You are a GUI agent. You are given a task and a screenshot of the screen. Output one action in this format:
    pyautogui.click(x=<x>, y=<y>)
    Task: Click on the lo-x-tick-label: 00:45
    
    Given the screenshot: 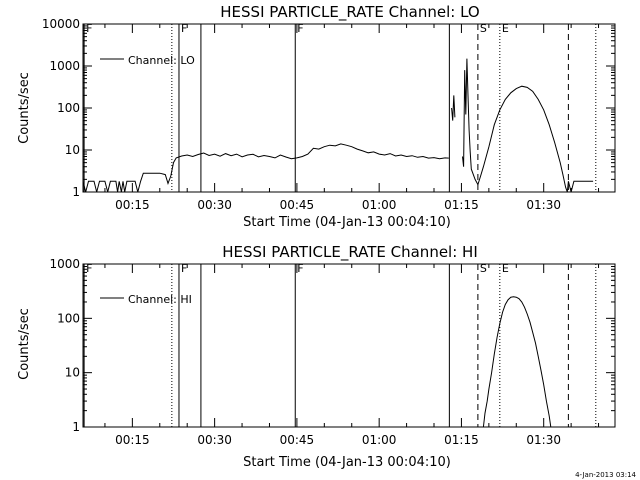 What is the action you would take?
    pyautogui.click(x=297, y=205)
    